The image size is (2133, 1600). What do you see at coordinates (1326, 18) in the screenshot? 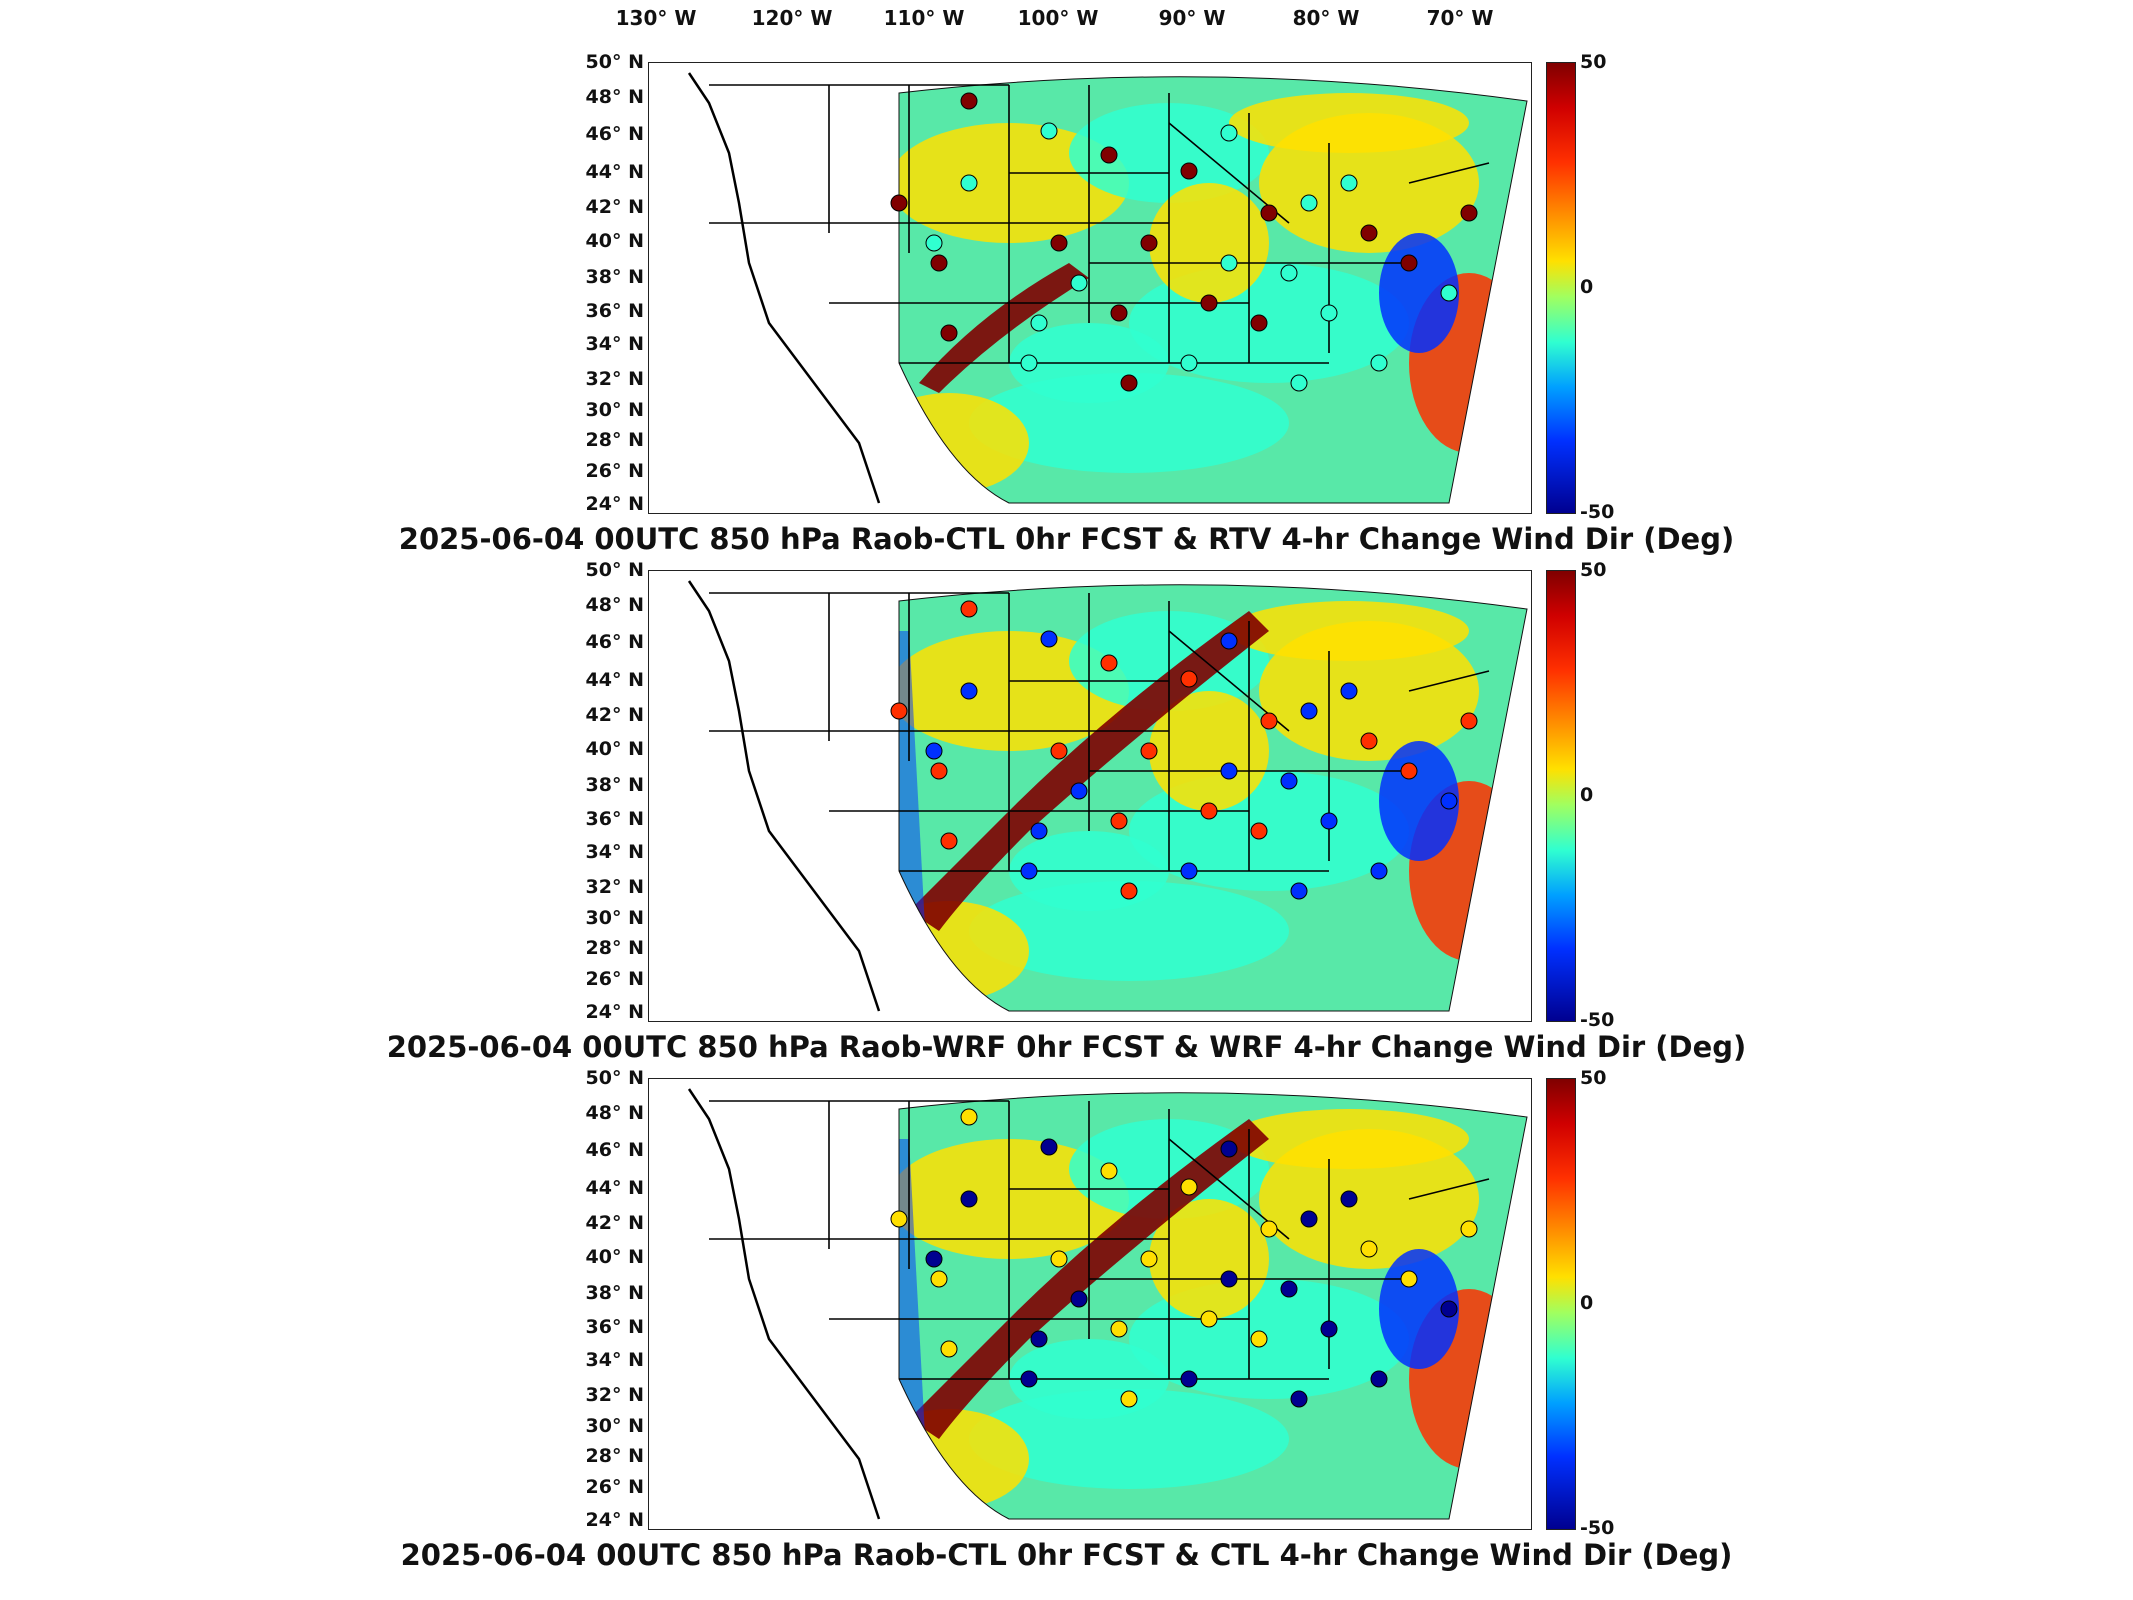
I see `lon-label: 80° W` at bounding box center [1326, 18].